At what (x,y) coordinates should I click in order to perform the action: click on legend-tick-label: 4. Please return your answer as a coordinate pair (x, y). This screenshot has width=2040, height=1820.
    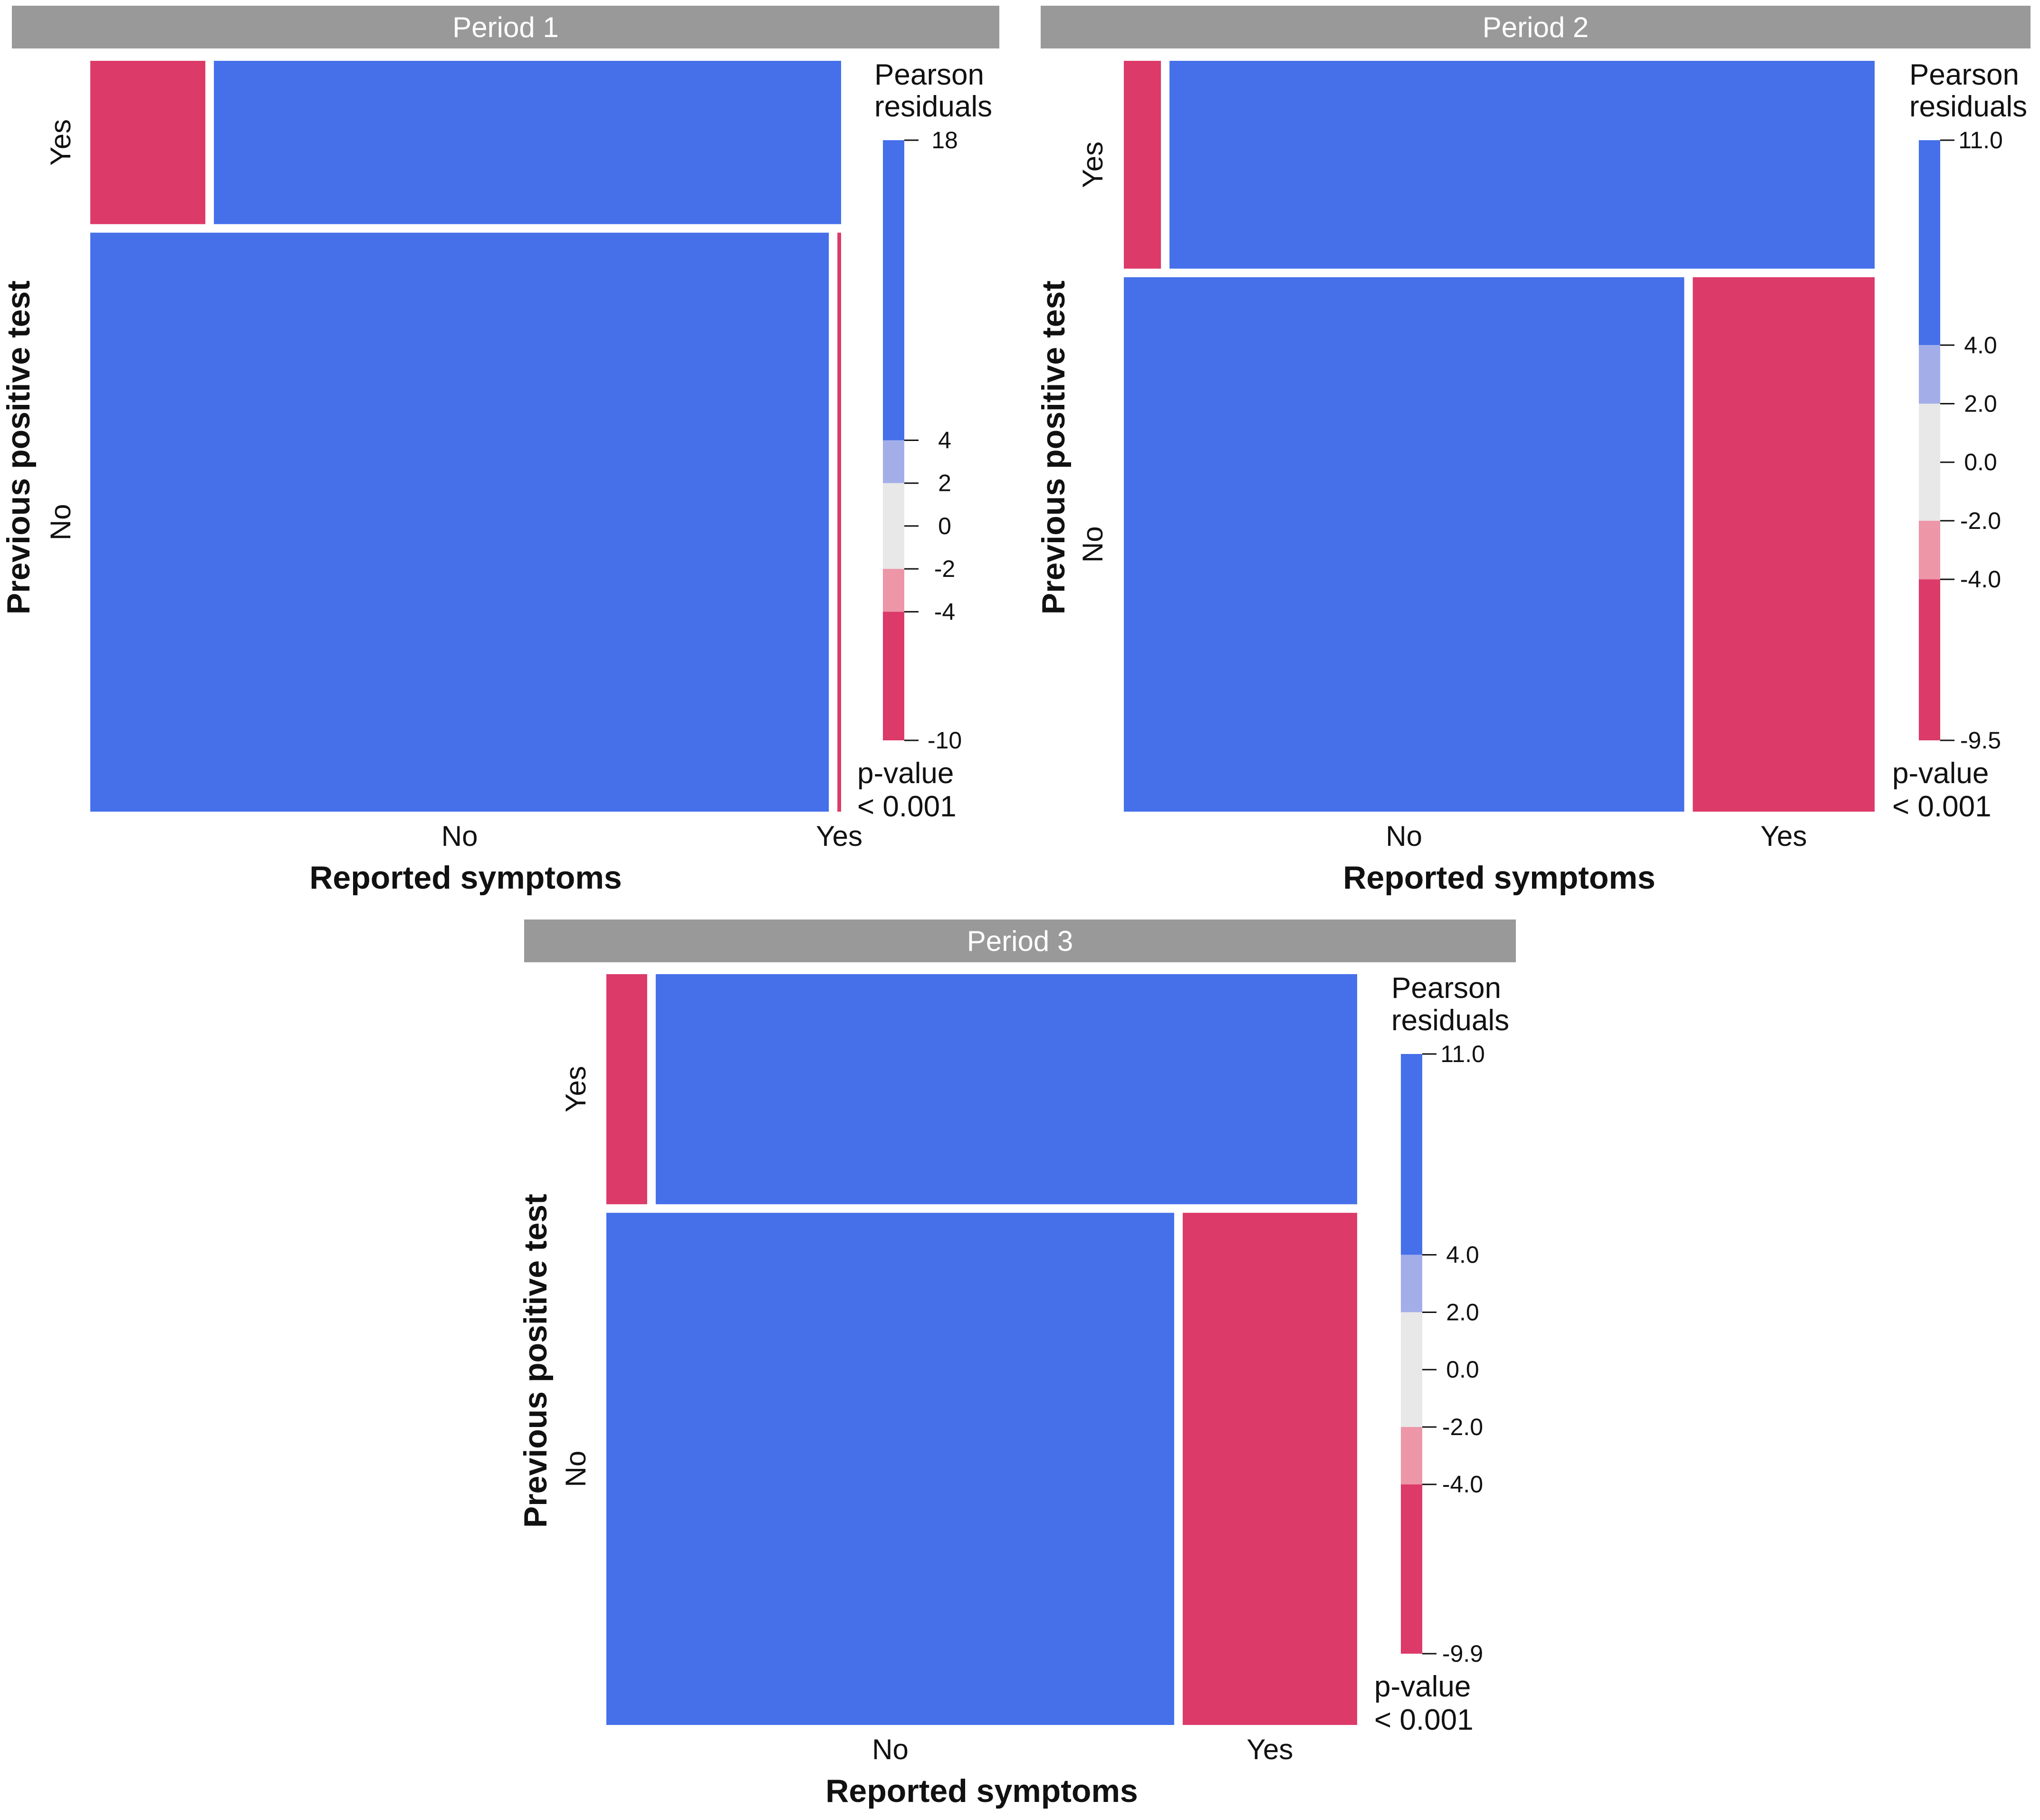
    Looking at the image, I should click on (944, 441).